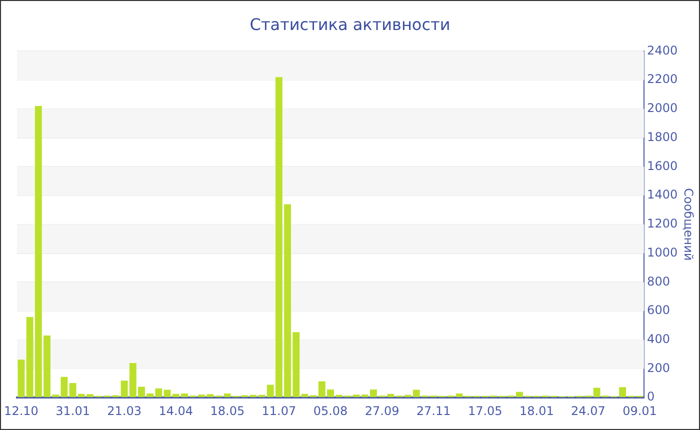 The width and height of the screenshot is (700, 430). I want to click on y-tick-label: 2200, so click(662, 79).